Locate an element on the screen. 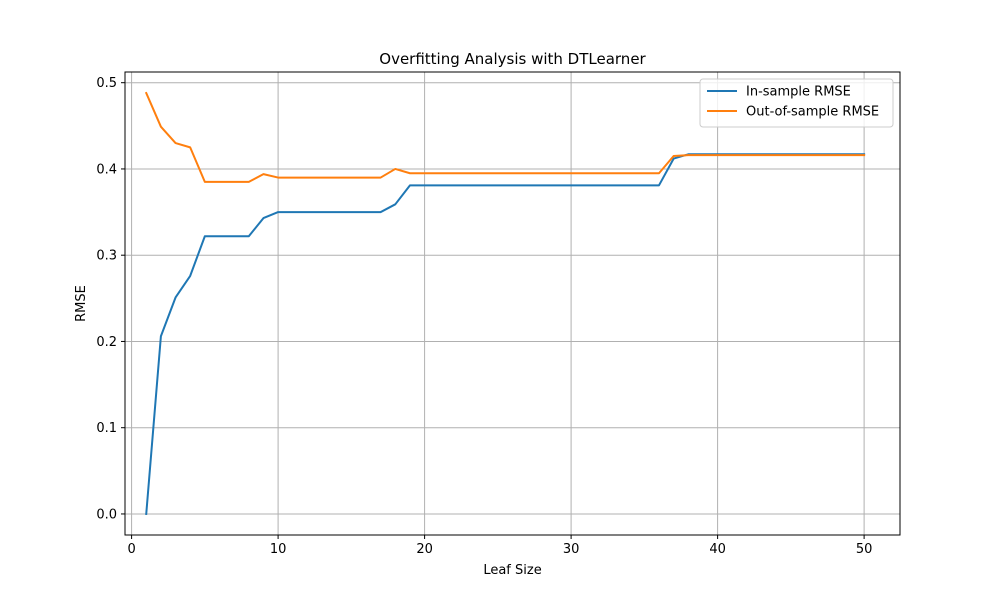 Image resolution: width=1000 pixels, height=604 pixels. y-tick-label: 0.2 is located at coordinates (106, 342).